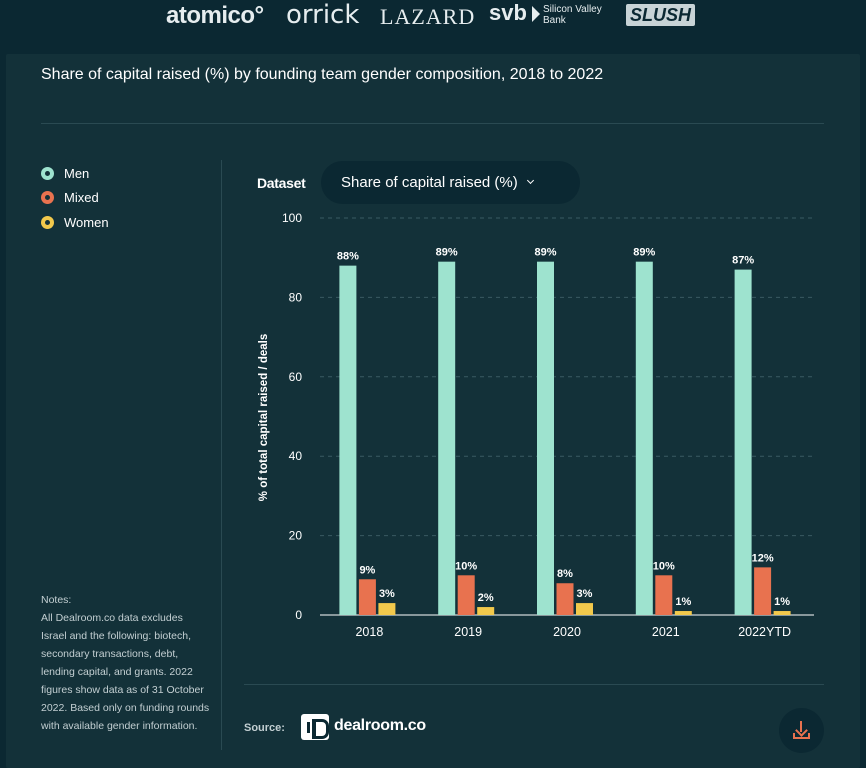  I want to click on dataset-dropdown: Share of capital raised (%), so click(450, 182).